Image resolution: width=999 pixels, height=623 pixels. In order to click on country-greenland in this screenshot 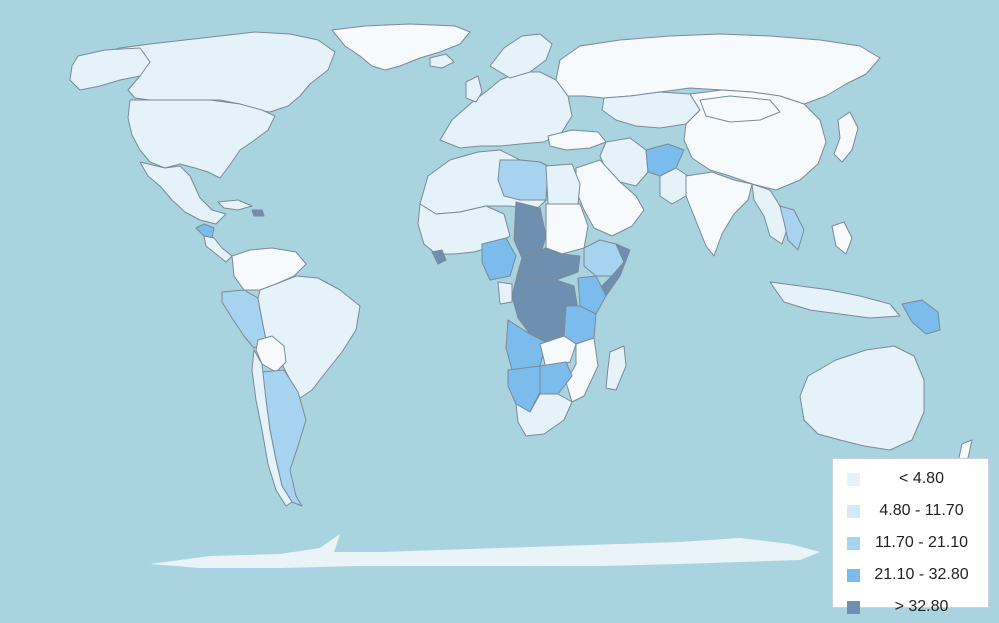, I will do `click(401, 47)`.